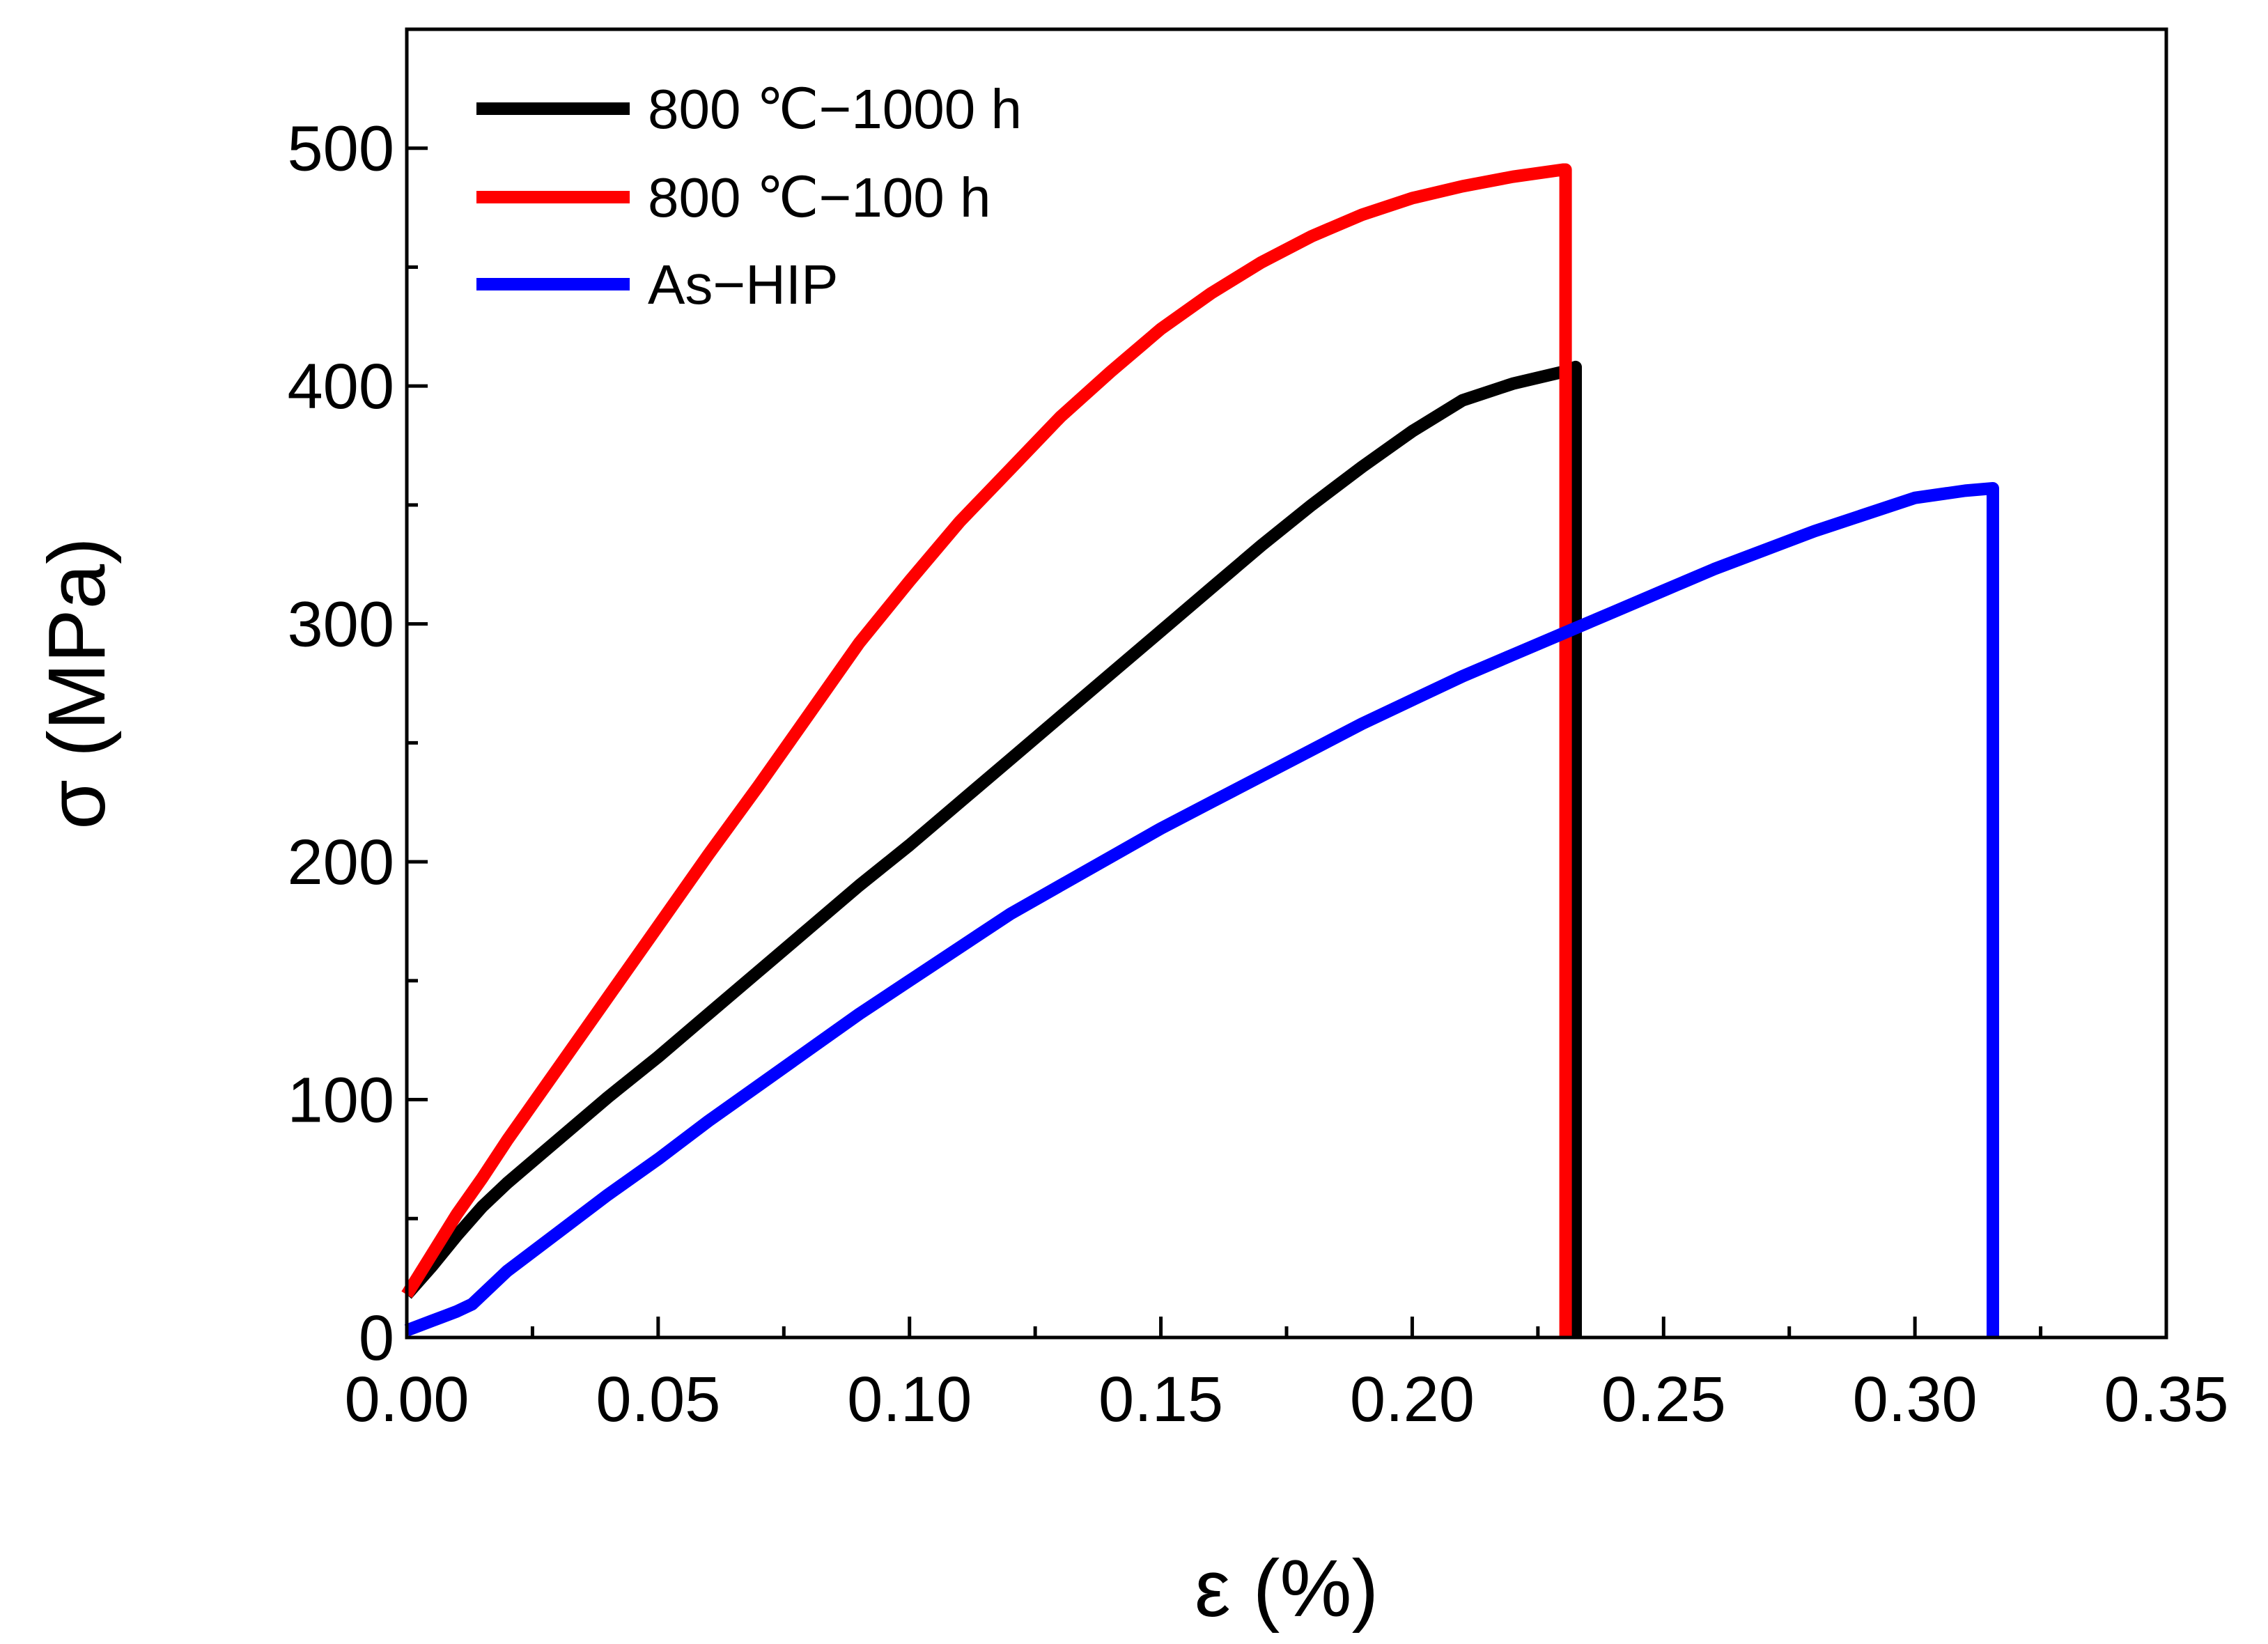 Image resolution: width=2268 pixels, height=1644 pixels. I want to click on x-tick-label: 0.15, so click(1160, 1399).